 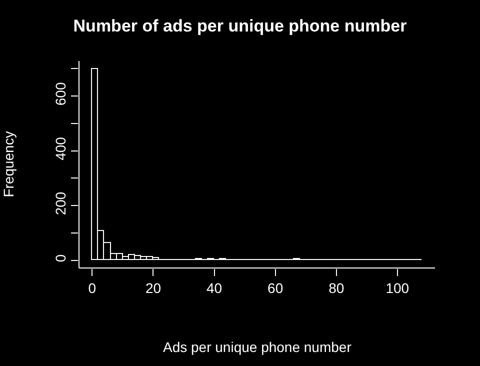 What do you see at coordinates (276, 288) in the screenshot?
I see `x-tick-label: 60` at bounding box center [276, 288].